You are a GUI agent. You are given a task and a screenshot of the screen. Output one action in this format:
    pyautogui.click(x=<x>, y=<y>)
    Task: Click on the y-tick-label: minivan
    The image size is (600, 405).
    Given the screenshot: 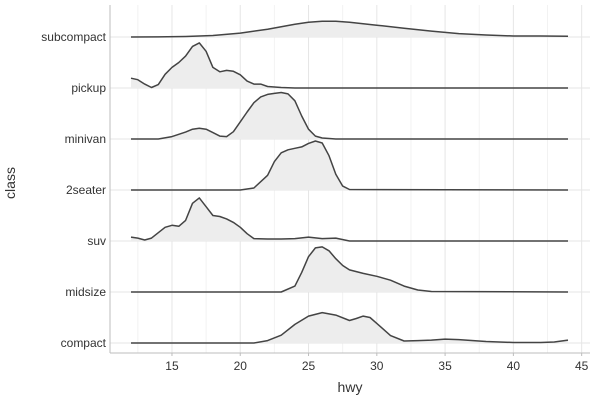 What is the action you would take?
    pyautogui.click(x=85, y=139)
    